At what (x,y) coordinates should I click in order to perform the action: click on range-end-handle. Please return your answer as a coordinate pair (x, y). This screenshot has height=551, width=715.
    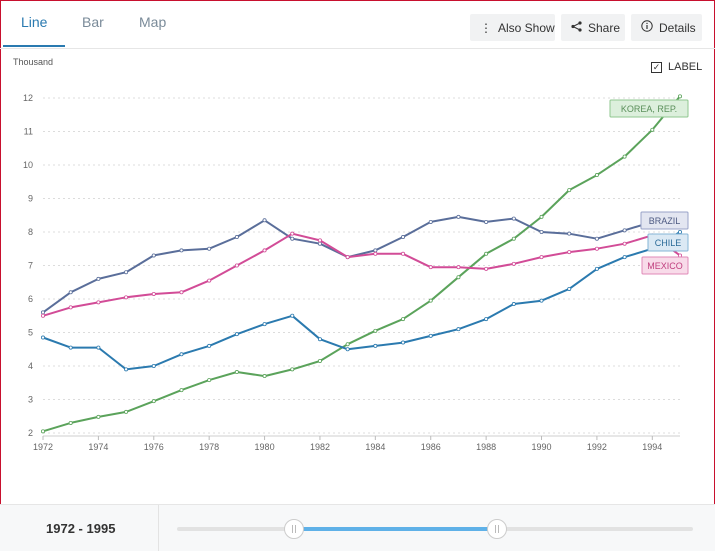
    Looking at the image, I should click on (497, 529).